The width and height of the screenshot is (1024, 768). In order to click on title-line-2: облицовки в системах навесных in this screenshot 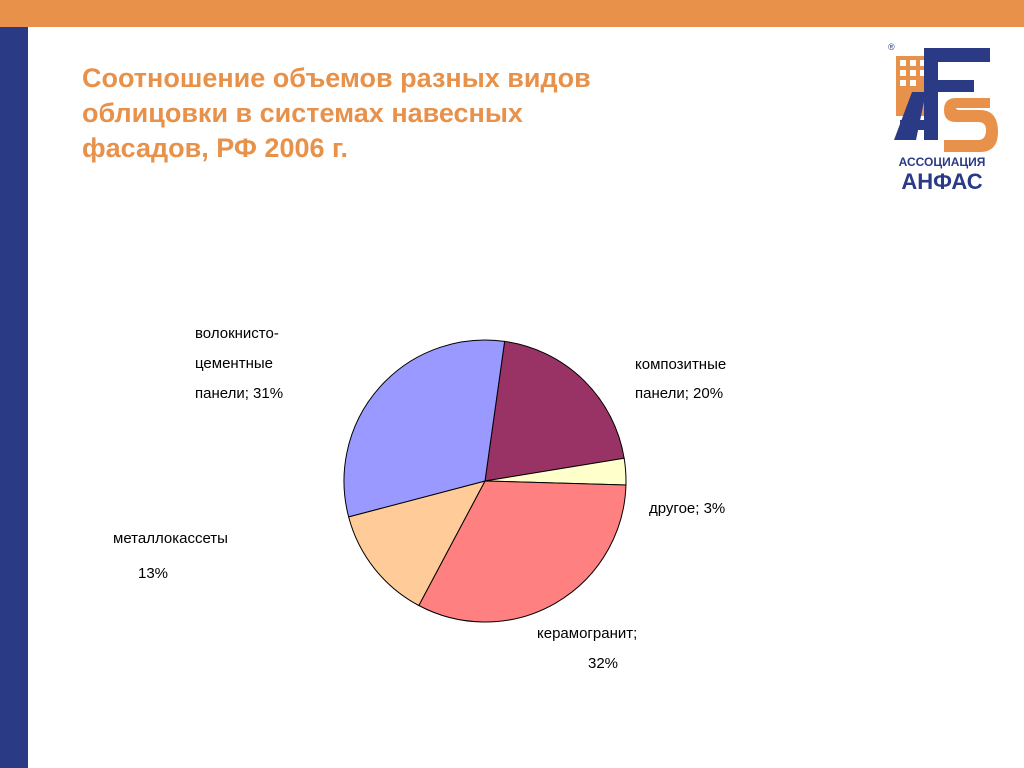, I will do `click(302, 113)`.